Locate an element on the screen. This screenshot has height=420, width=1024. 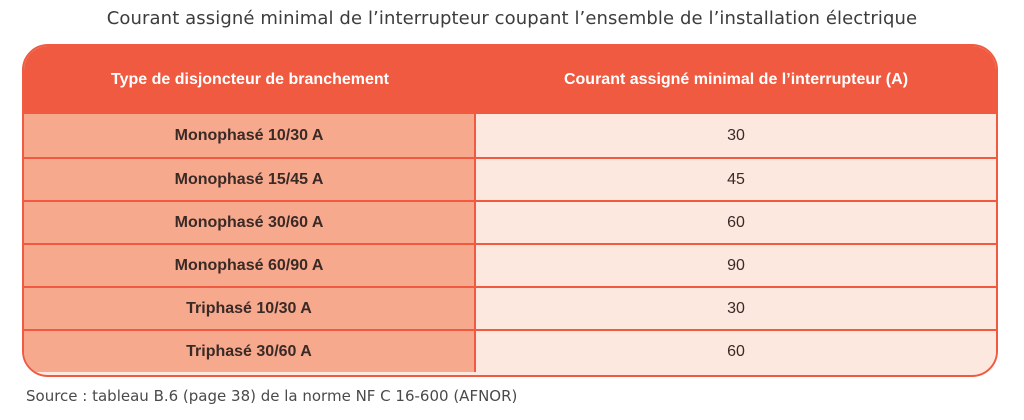
breaker-type-cell: Triphasé 30/60 A is located at coordinates (250, 351).